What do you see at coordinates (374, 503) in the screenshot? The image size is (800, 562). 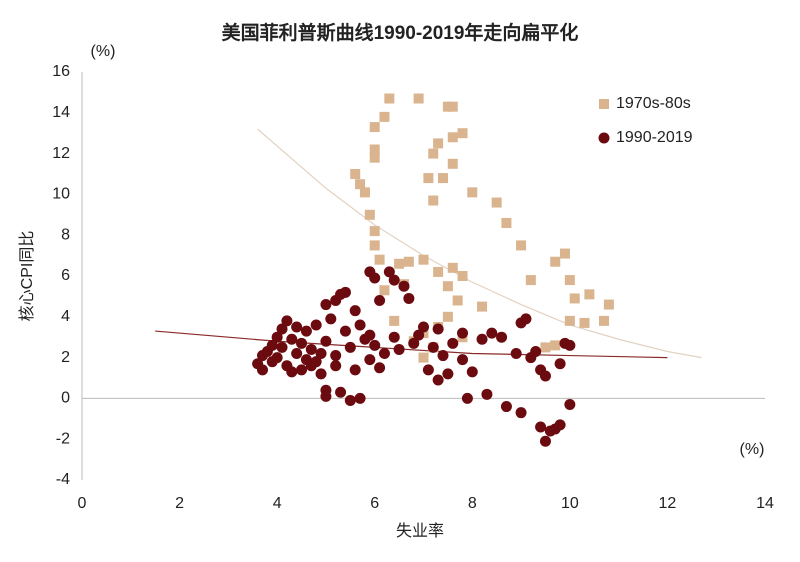 I see `x-tick-label: 6` at bounding box center [374, 503].